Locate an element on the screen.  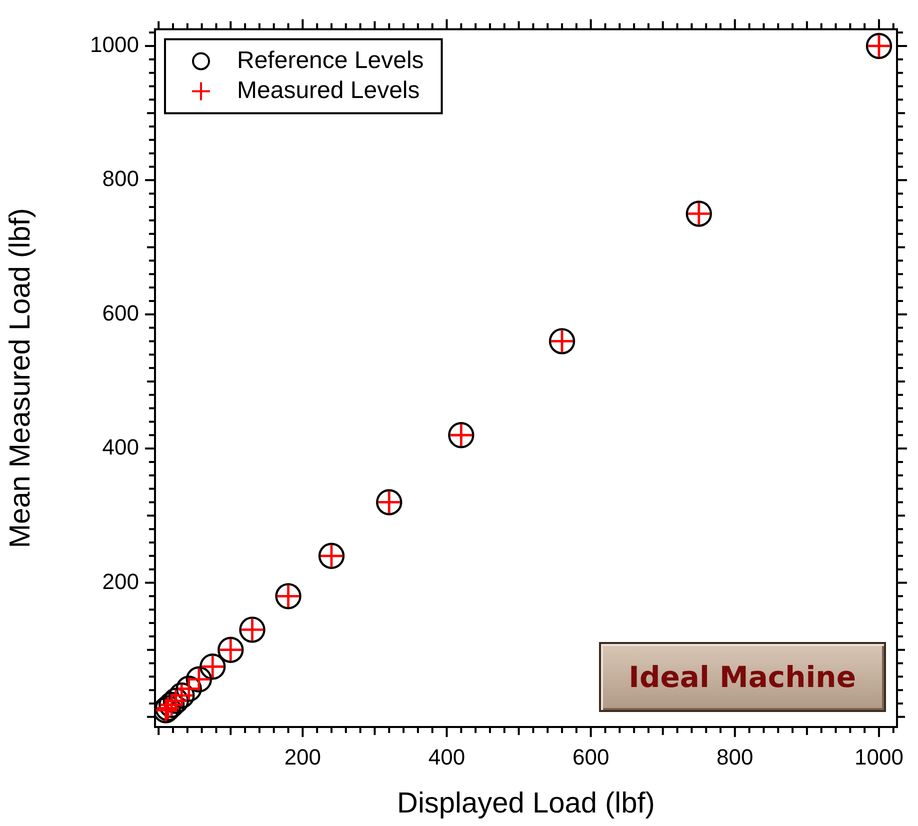
y-tick-label: 800 is located at coordinates (120, 179).